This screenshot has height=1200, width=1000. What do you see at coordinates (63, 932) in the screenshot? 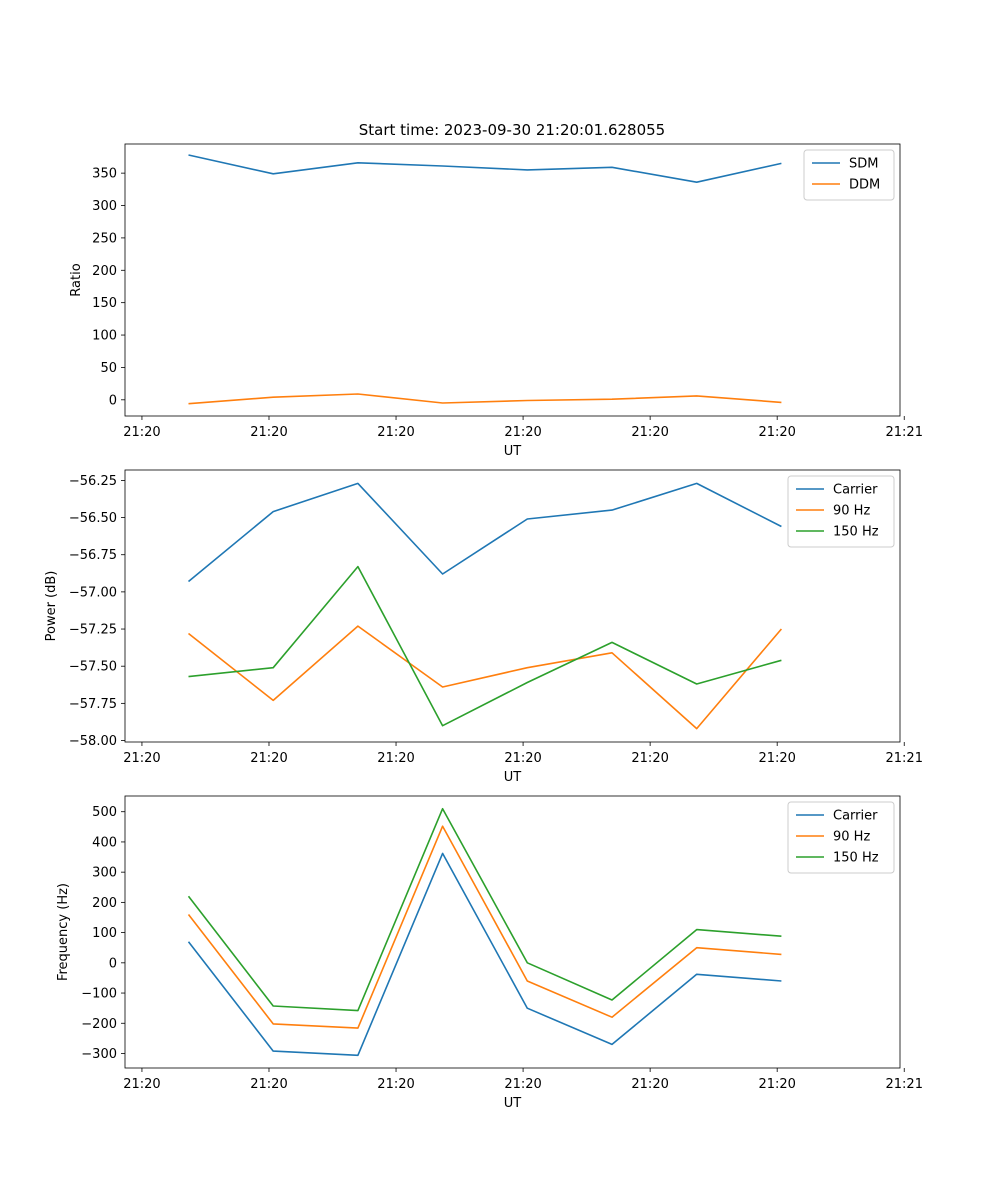
I see `y-axis-label: Frequency (Hz)` at bounding box center [63, 932].